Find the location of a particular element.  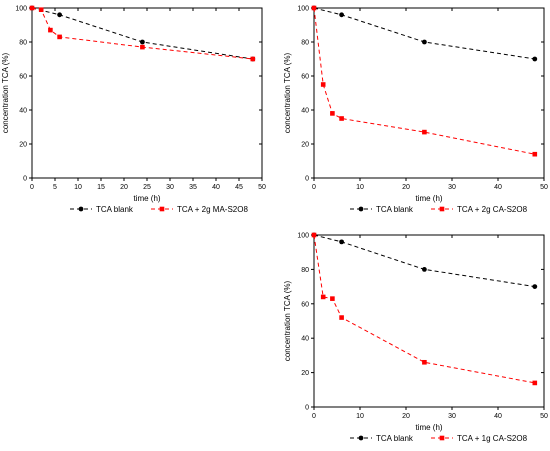

legend: TCA blank TCA + 2g MA-S2O8 is located at coordinates (159, 209).